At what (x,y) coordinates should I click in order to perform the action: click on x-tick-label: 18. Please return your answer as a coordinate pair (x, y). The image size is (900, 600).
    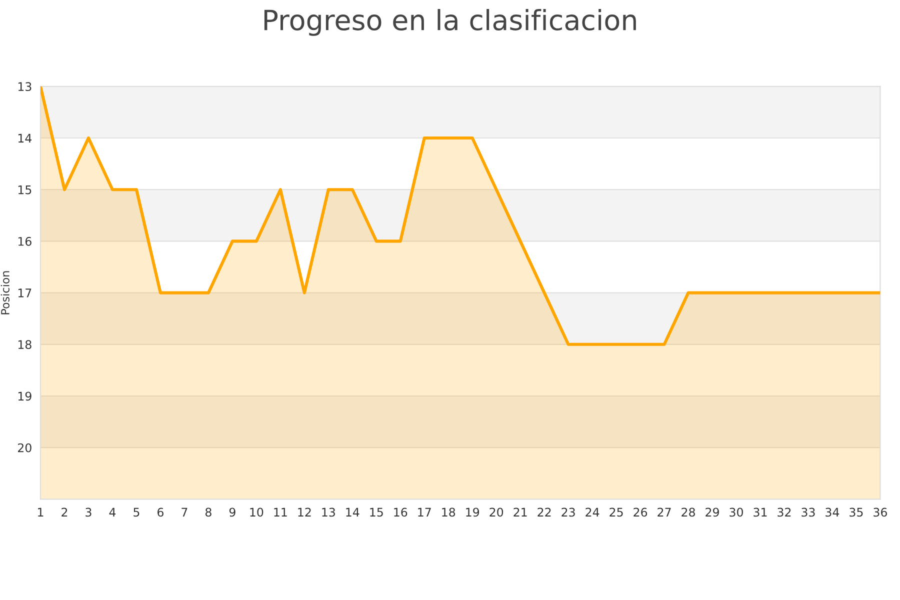
    Looking at the image, I should click on (449, 512).